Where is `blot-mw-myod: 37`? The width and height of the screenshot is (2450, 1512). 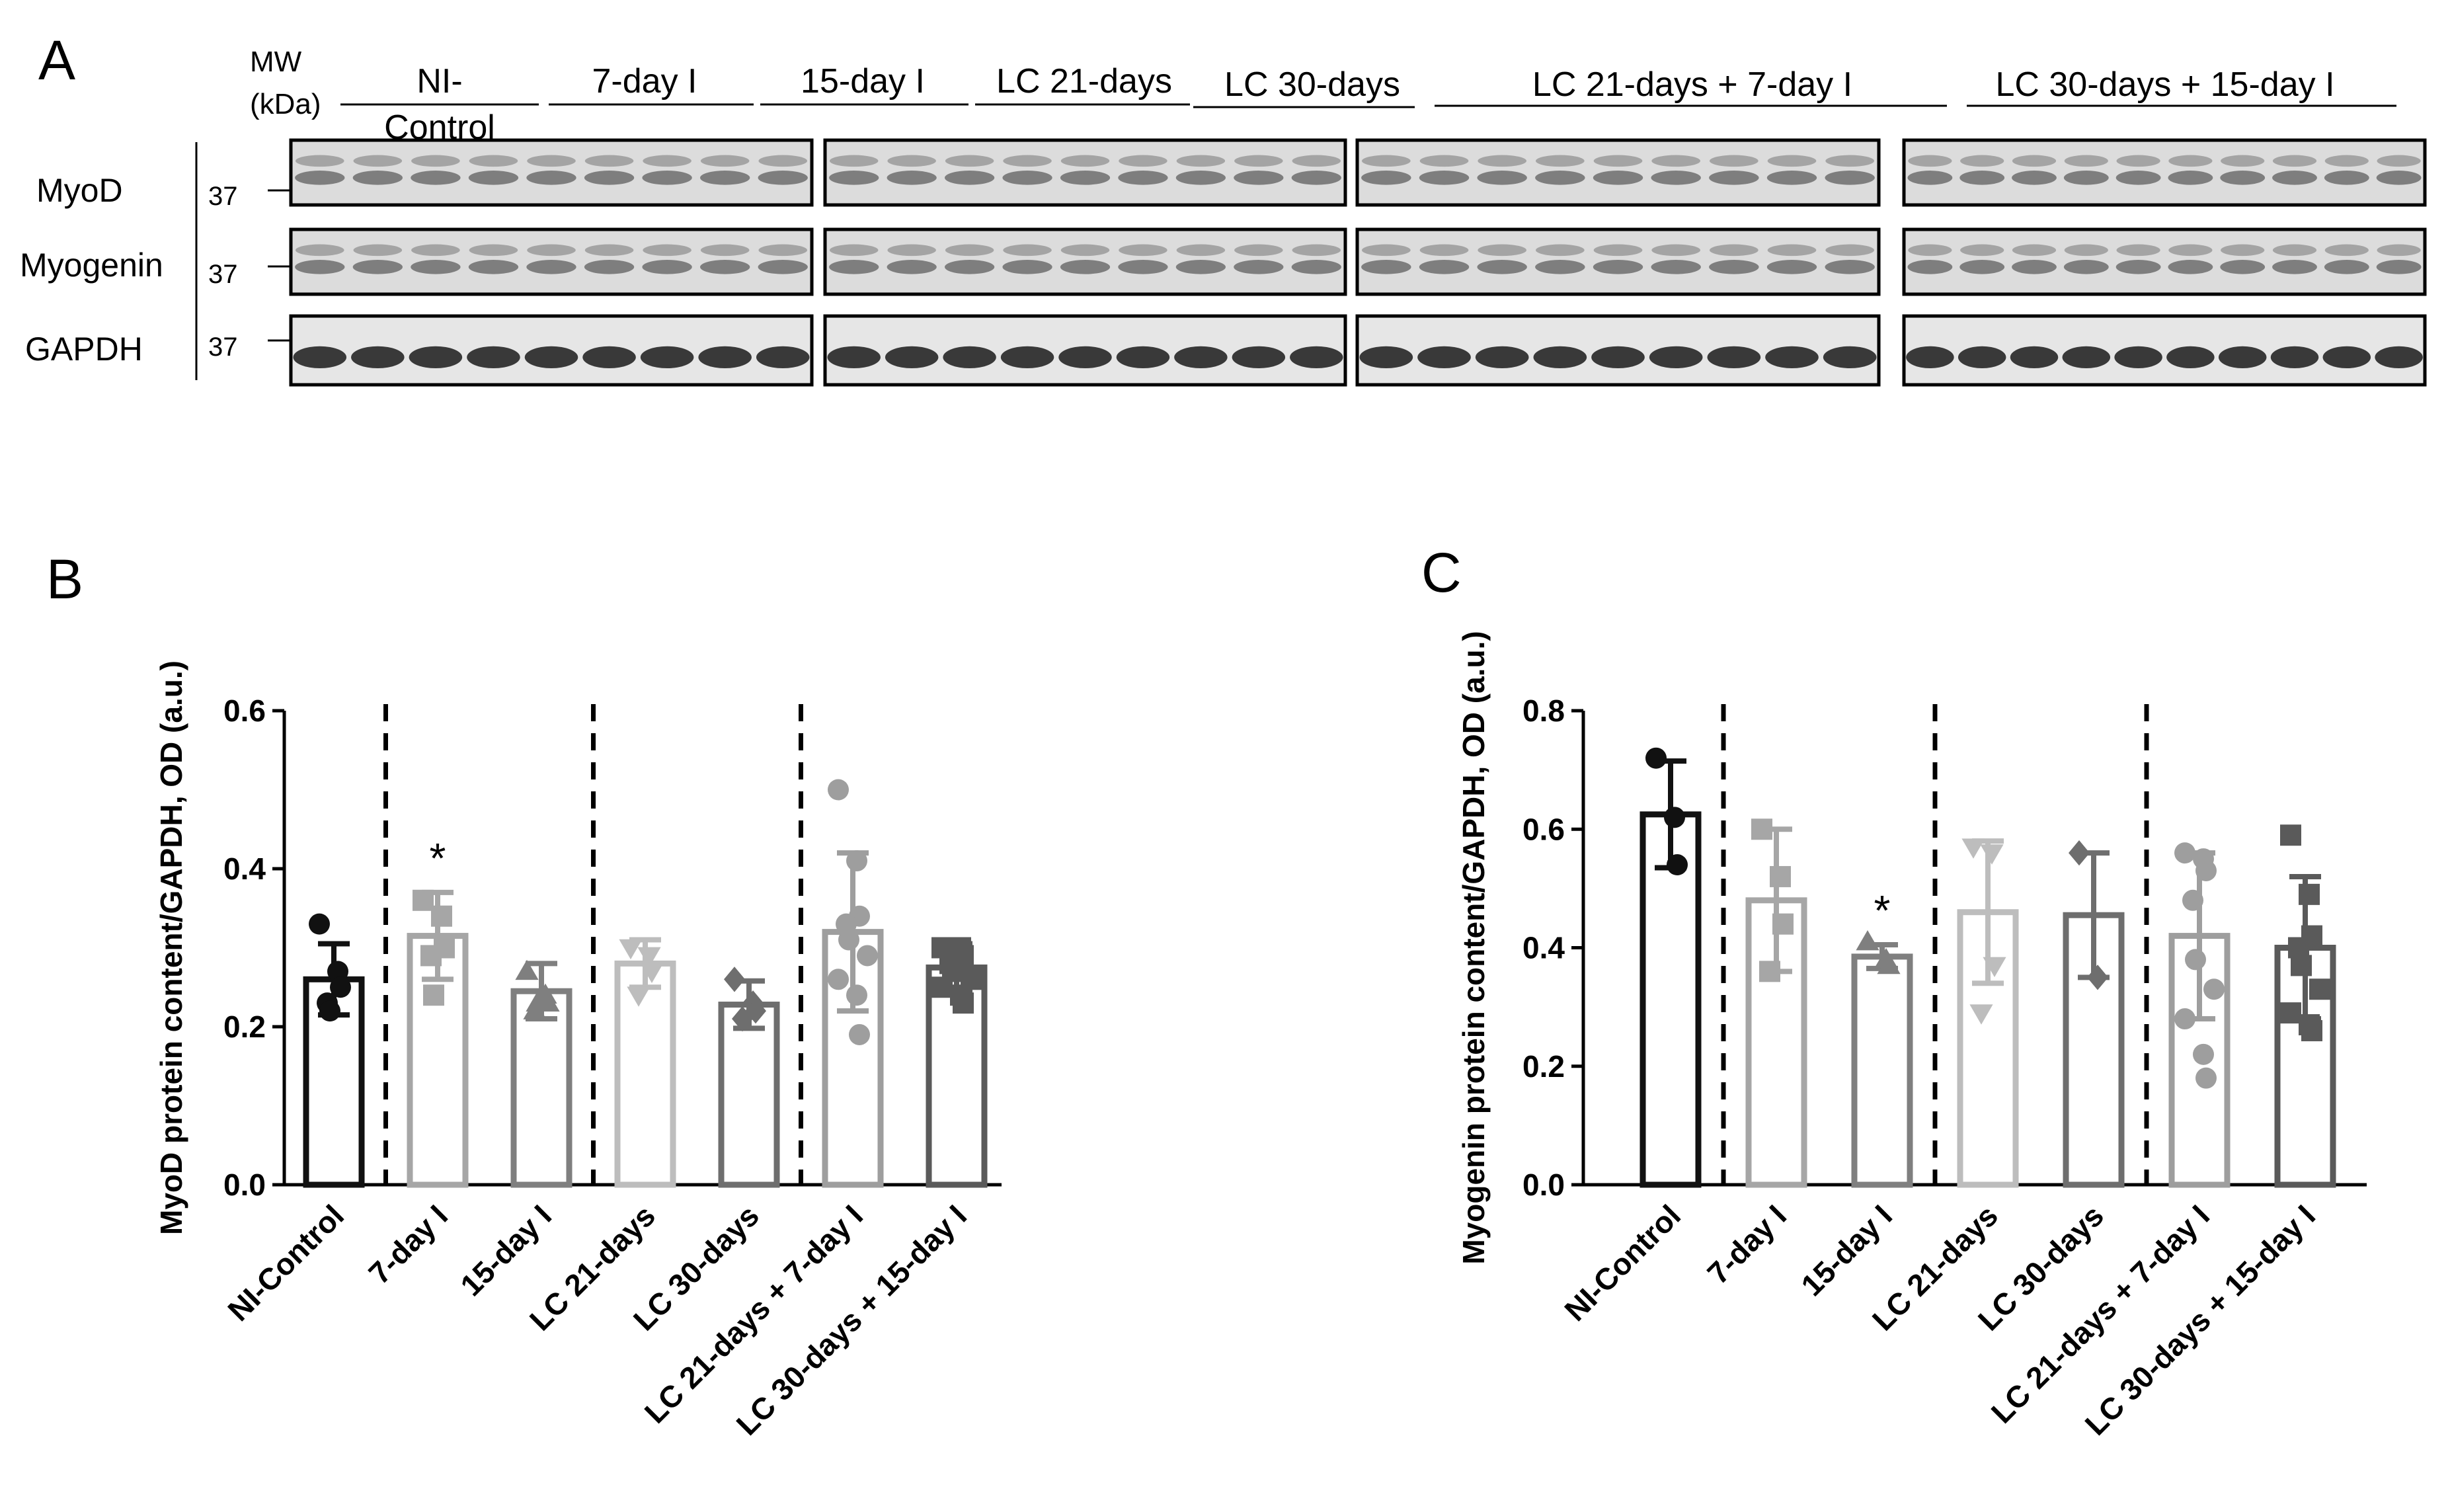
blot-mw-myod: 37 is located at coordinates (223, 196).